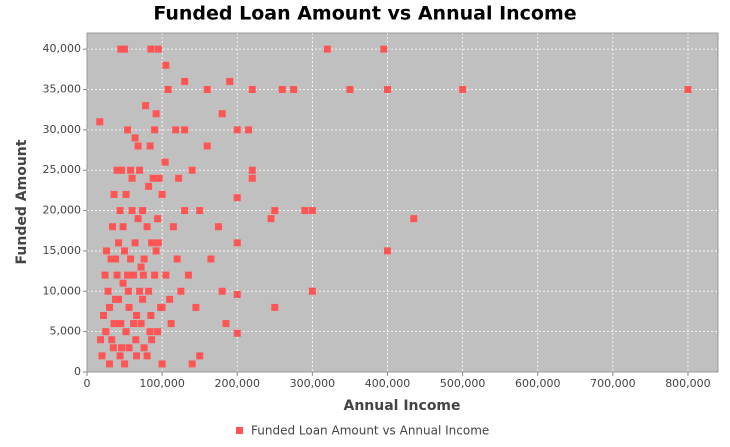 This screenshot has width=730, height=447. Describe the element at coordinates (370, 431) in the screenshot. I see `legend-label: Funded Loan Amount vs Annual Income` at that location.